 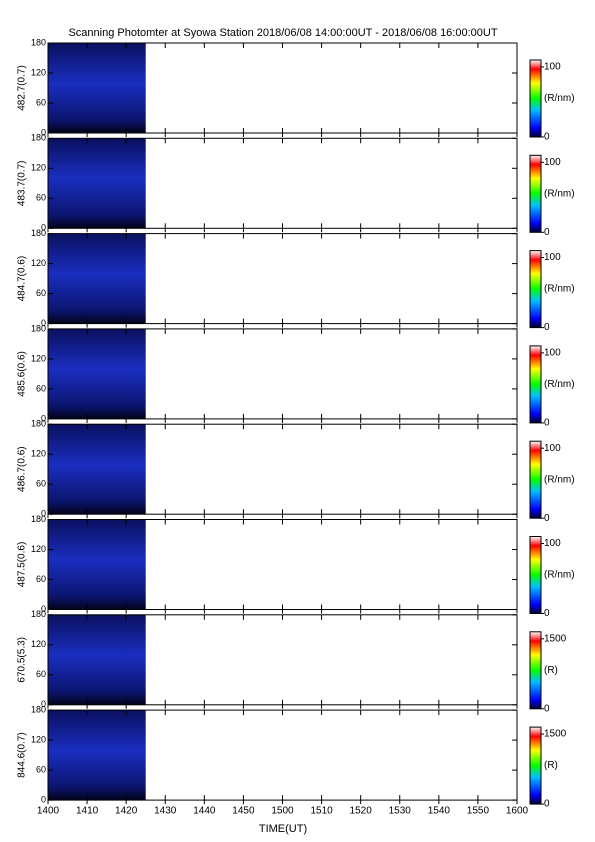 What do you see at coordinates (243, 811) in the screenshot?
I see `x-tick-label: 1450` at bounding box center [243, 811].